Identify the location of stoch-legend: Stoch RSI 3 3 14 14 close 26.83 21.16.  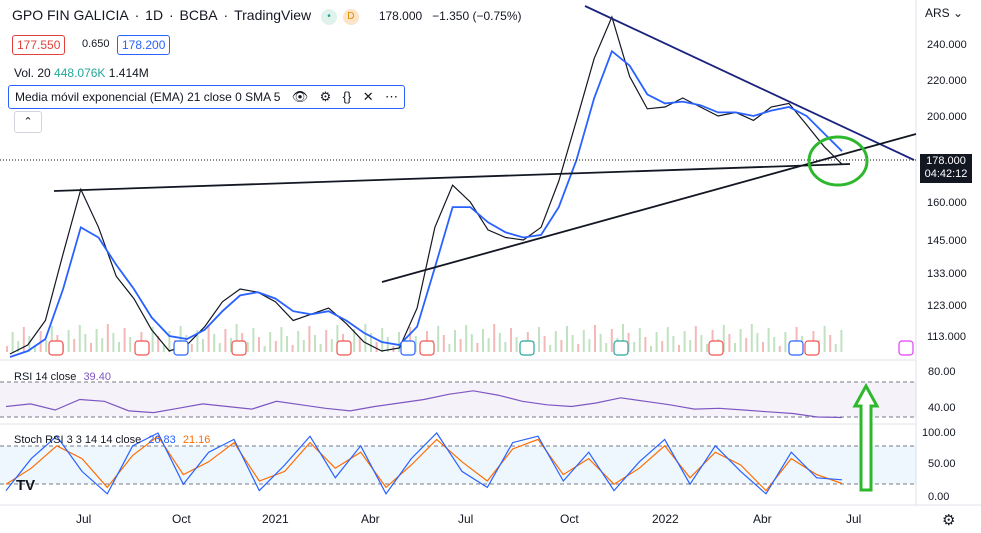
(112, 440).